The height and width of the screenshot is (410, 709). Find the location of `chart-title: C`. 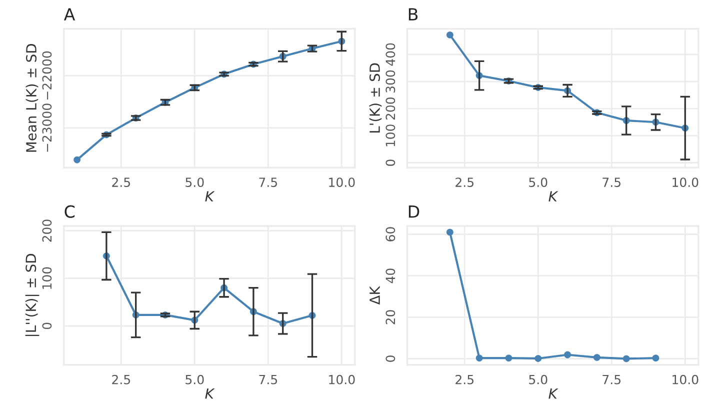

chart-title: C is located at coordinates (69, 211).